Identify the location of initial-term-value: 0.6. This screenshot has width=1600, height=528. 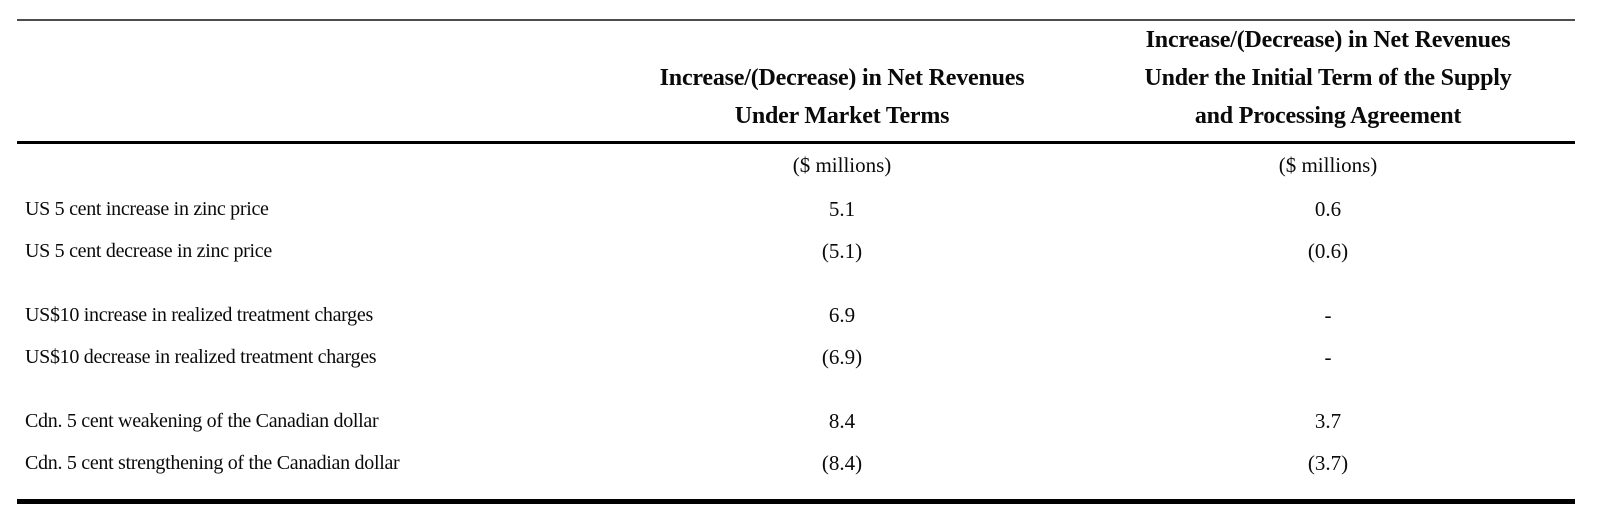
(1328, 208).